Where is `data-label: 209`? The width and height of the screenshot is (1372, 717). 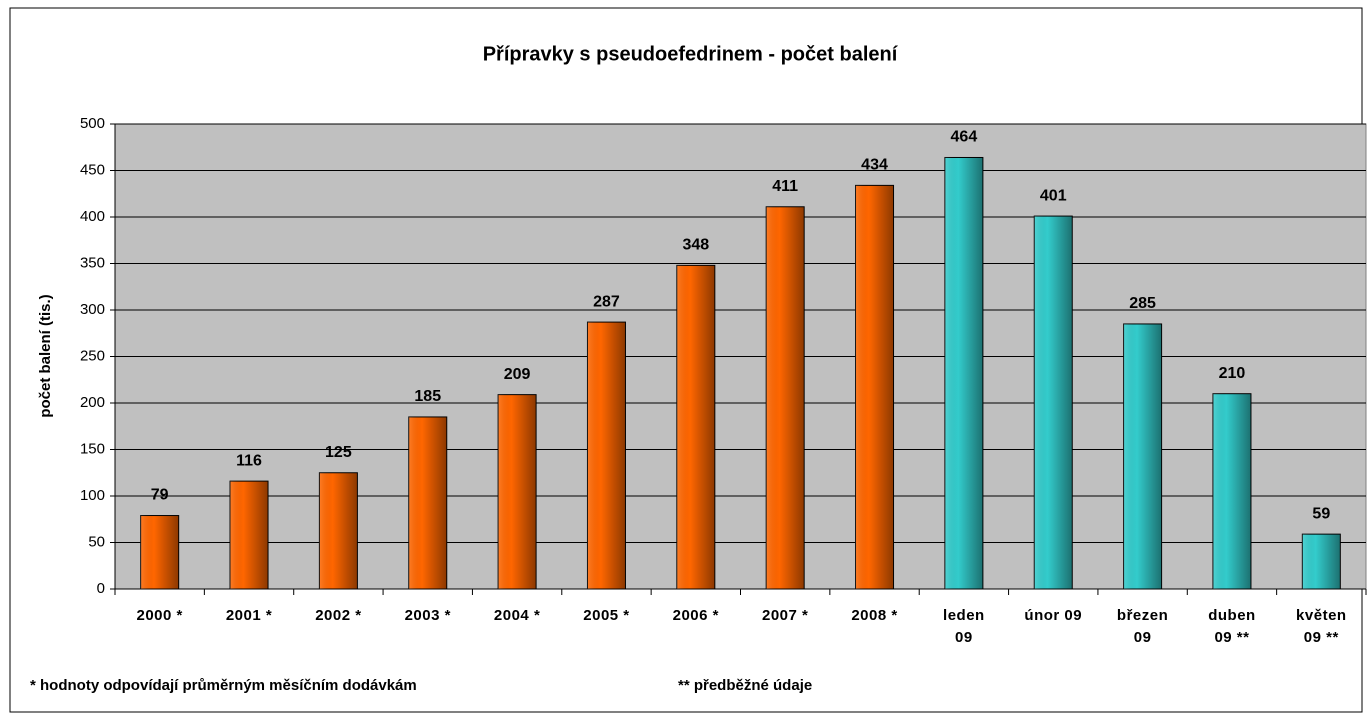 data-label: 209 is located at coordinates (517, 374).